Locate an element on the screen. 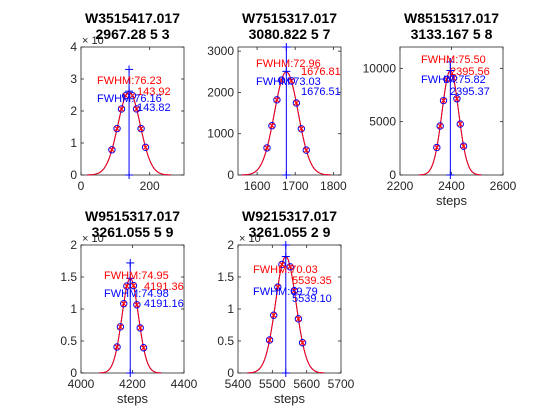 This screenshot has width=560, height=420. x-tick-label: 2600 is located at coordinates (503, 186).